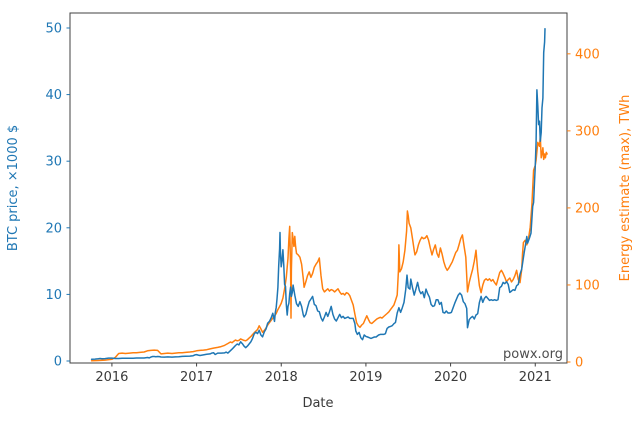  What do you see at coordinates (587, 54) in the screenshot?
I see `y-right-tick-label: 400` at bounding box center [587, 54].